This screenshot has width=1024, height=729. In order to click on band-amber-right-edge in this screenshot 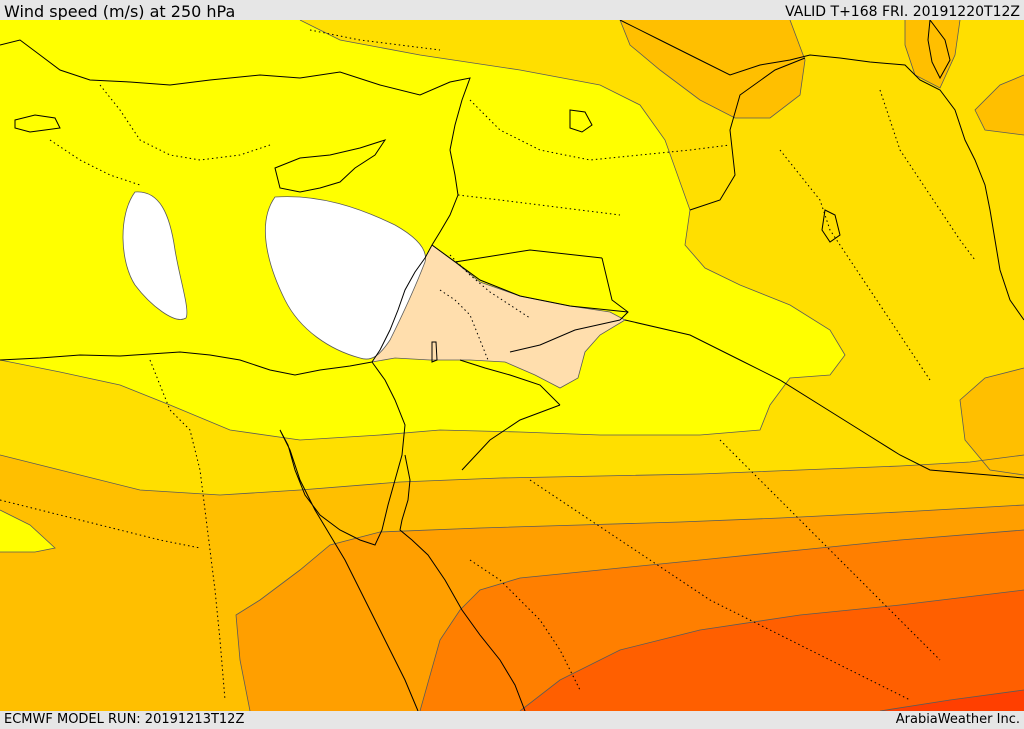, I will do `click(999, 105)`.